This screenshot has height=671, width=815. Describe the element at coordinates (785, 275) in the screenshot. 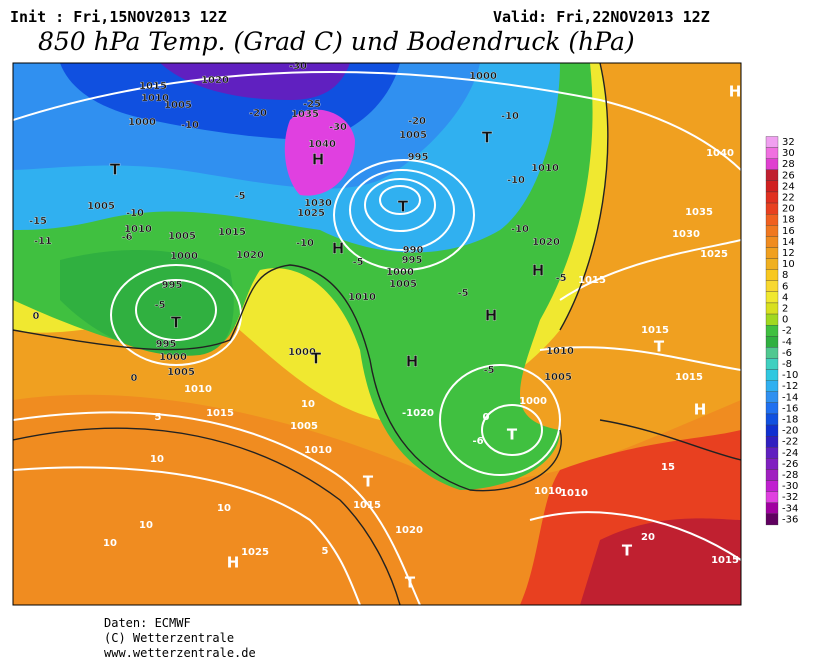

I see `colorbar-label: 8` at that location.